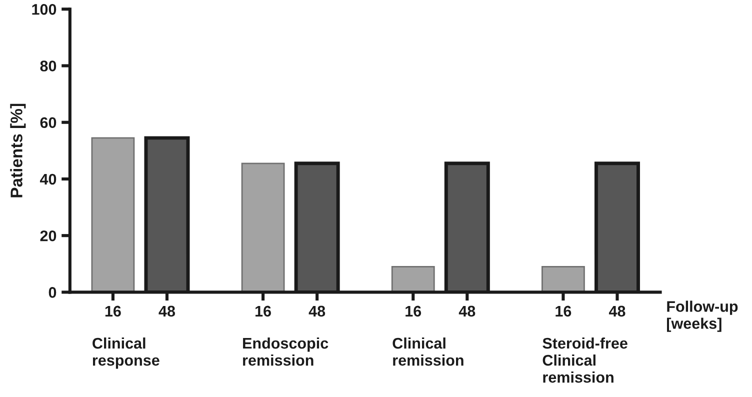 Image resolution: width=752 pixels, height=397 pixels. What do you see at coordinates (18, 151) in the screenshot?
I see `y-axis-title: Patients [%]` at bounding box center [18, 151].